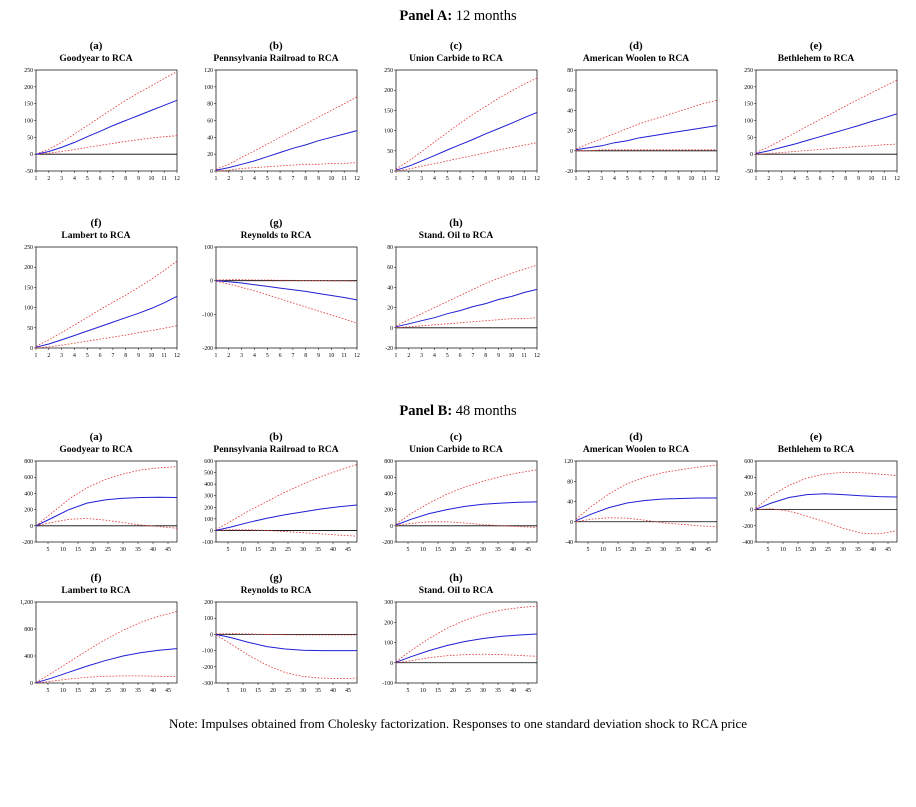 The width and height of the screenshot is (916, 807). Describe the element at coordinates (748, 71) in the screenshot. I see `y-tick-label: 250` at that location.